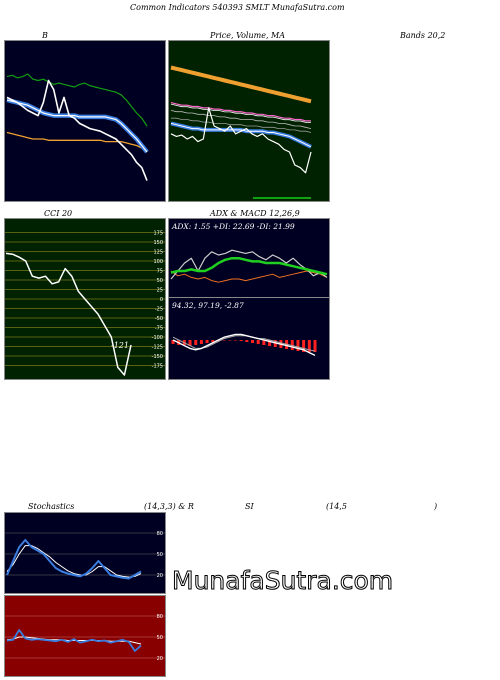  What do you see at coordinates (159, 310) in the screenshot?
I see `cci-tick-label: -25` at bounding box center [159, 310].